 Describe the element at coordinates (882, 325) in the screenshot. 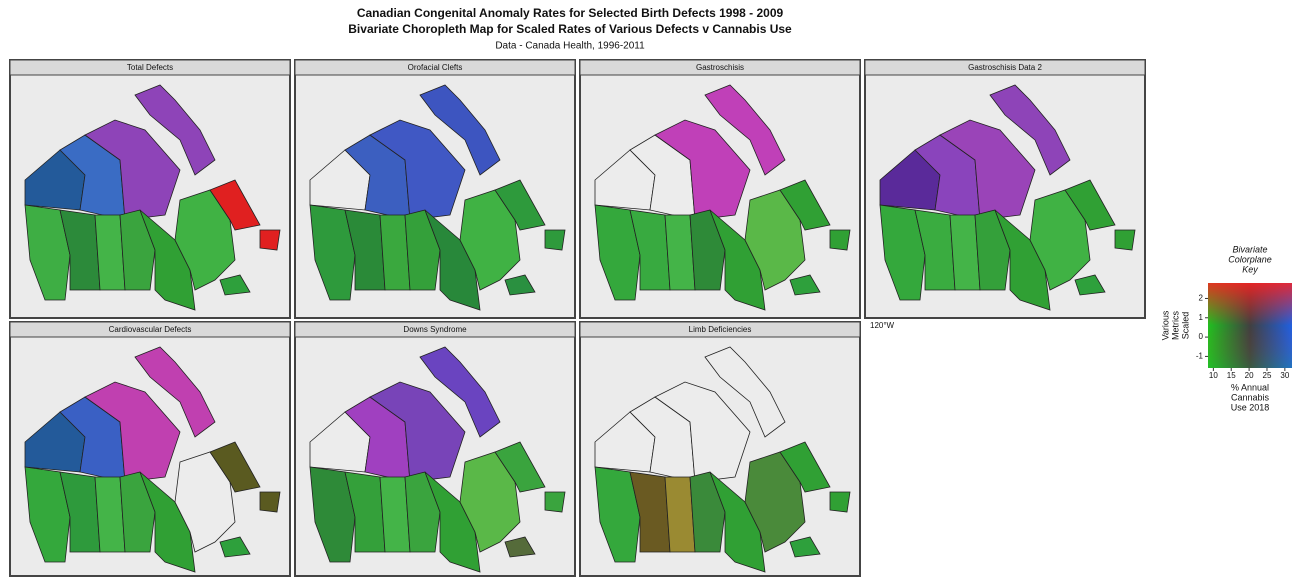

I see `axis-note: 120°W` at that location.